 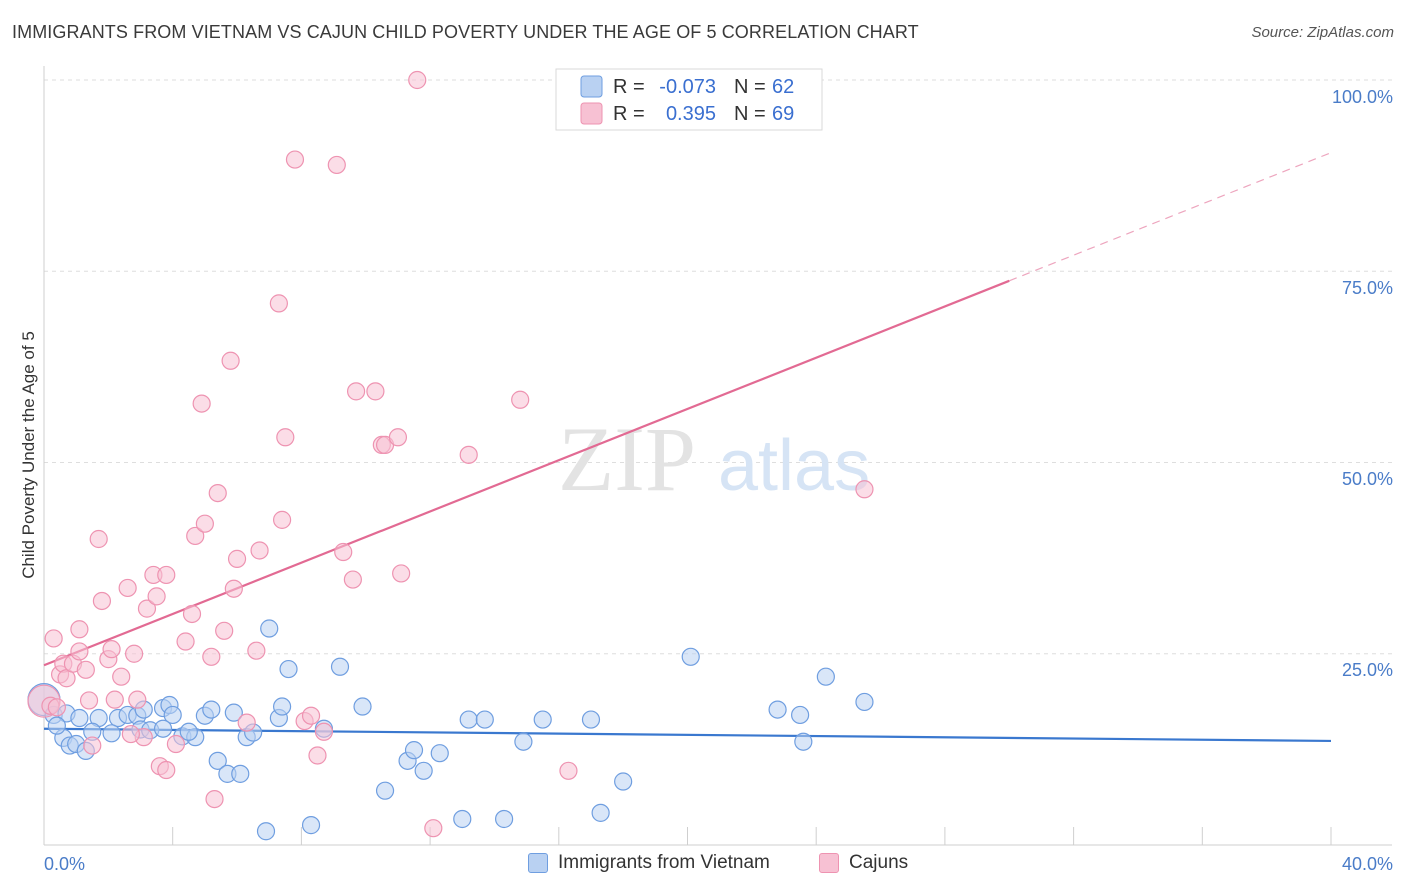 What do you see at coordinates (879, 862) in the screenshot?
I see `legend-label-cajuns: Cajuns` at bounding box center [879, 862].